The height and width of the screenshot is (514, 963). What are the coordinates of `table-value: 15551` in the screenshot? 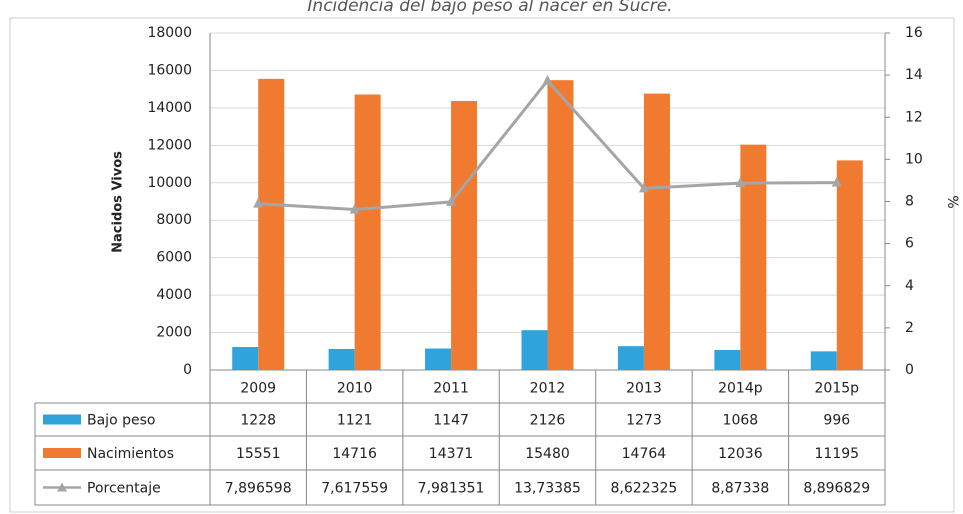 It's located at (258, 454).